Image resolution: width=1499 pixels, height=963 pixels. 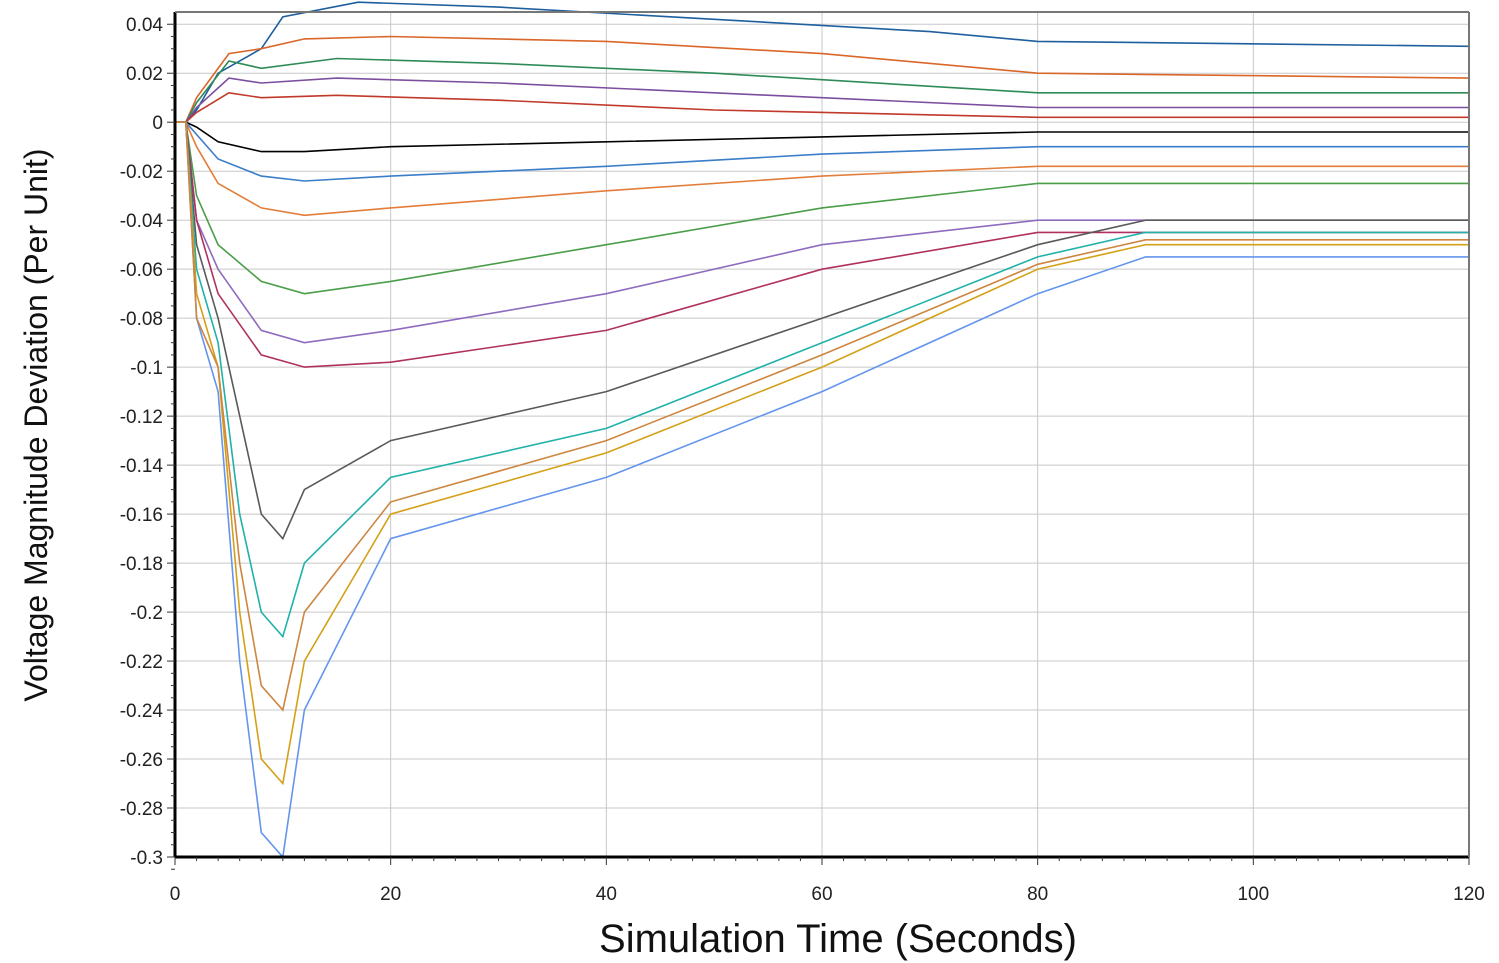 What do you see at coordinates (142, 466) in the screenshot?
I see `y-tick-label: -0.14` at bounding box center [142, 466].